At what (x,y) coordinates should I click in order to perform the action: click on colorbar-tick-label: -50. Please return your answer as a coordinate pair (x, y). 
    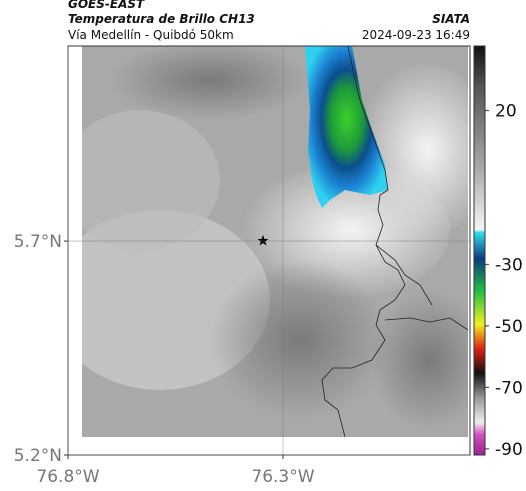
    Looking at the image, I should click on (509, 327).